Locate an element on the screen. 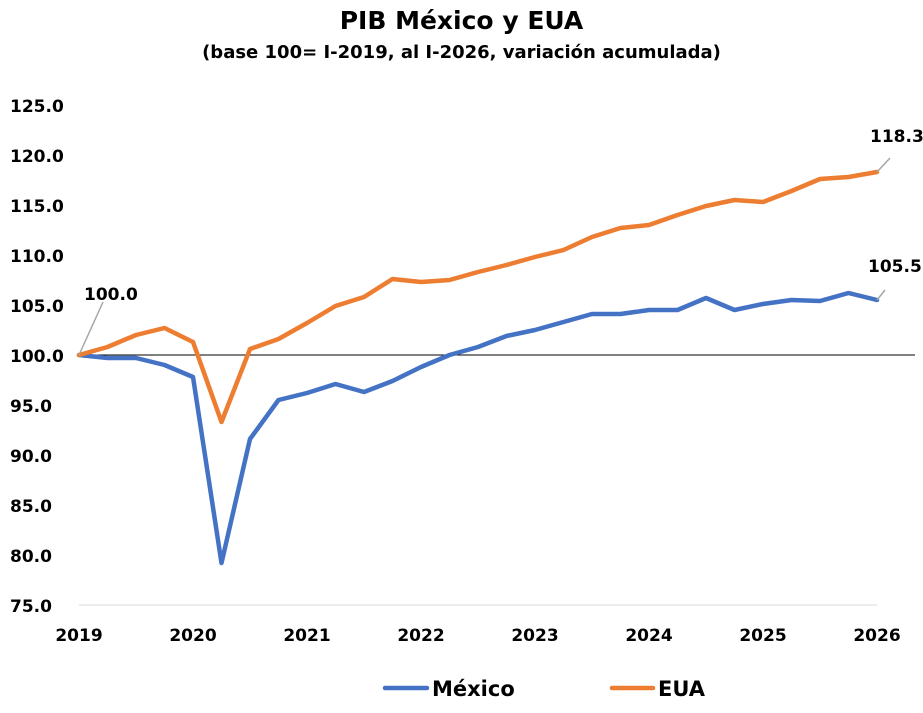  legend-label: México is located at coordinates (473, 689).